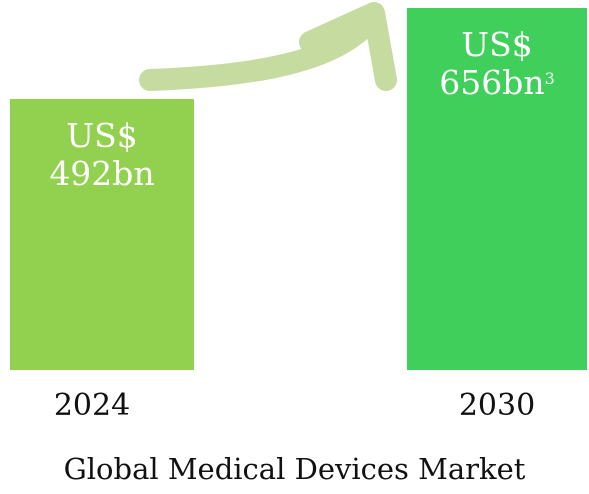 This screenshot has height=494, width=589. I want to click on value-label: US$ 492bn, so click(102, 154).